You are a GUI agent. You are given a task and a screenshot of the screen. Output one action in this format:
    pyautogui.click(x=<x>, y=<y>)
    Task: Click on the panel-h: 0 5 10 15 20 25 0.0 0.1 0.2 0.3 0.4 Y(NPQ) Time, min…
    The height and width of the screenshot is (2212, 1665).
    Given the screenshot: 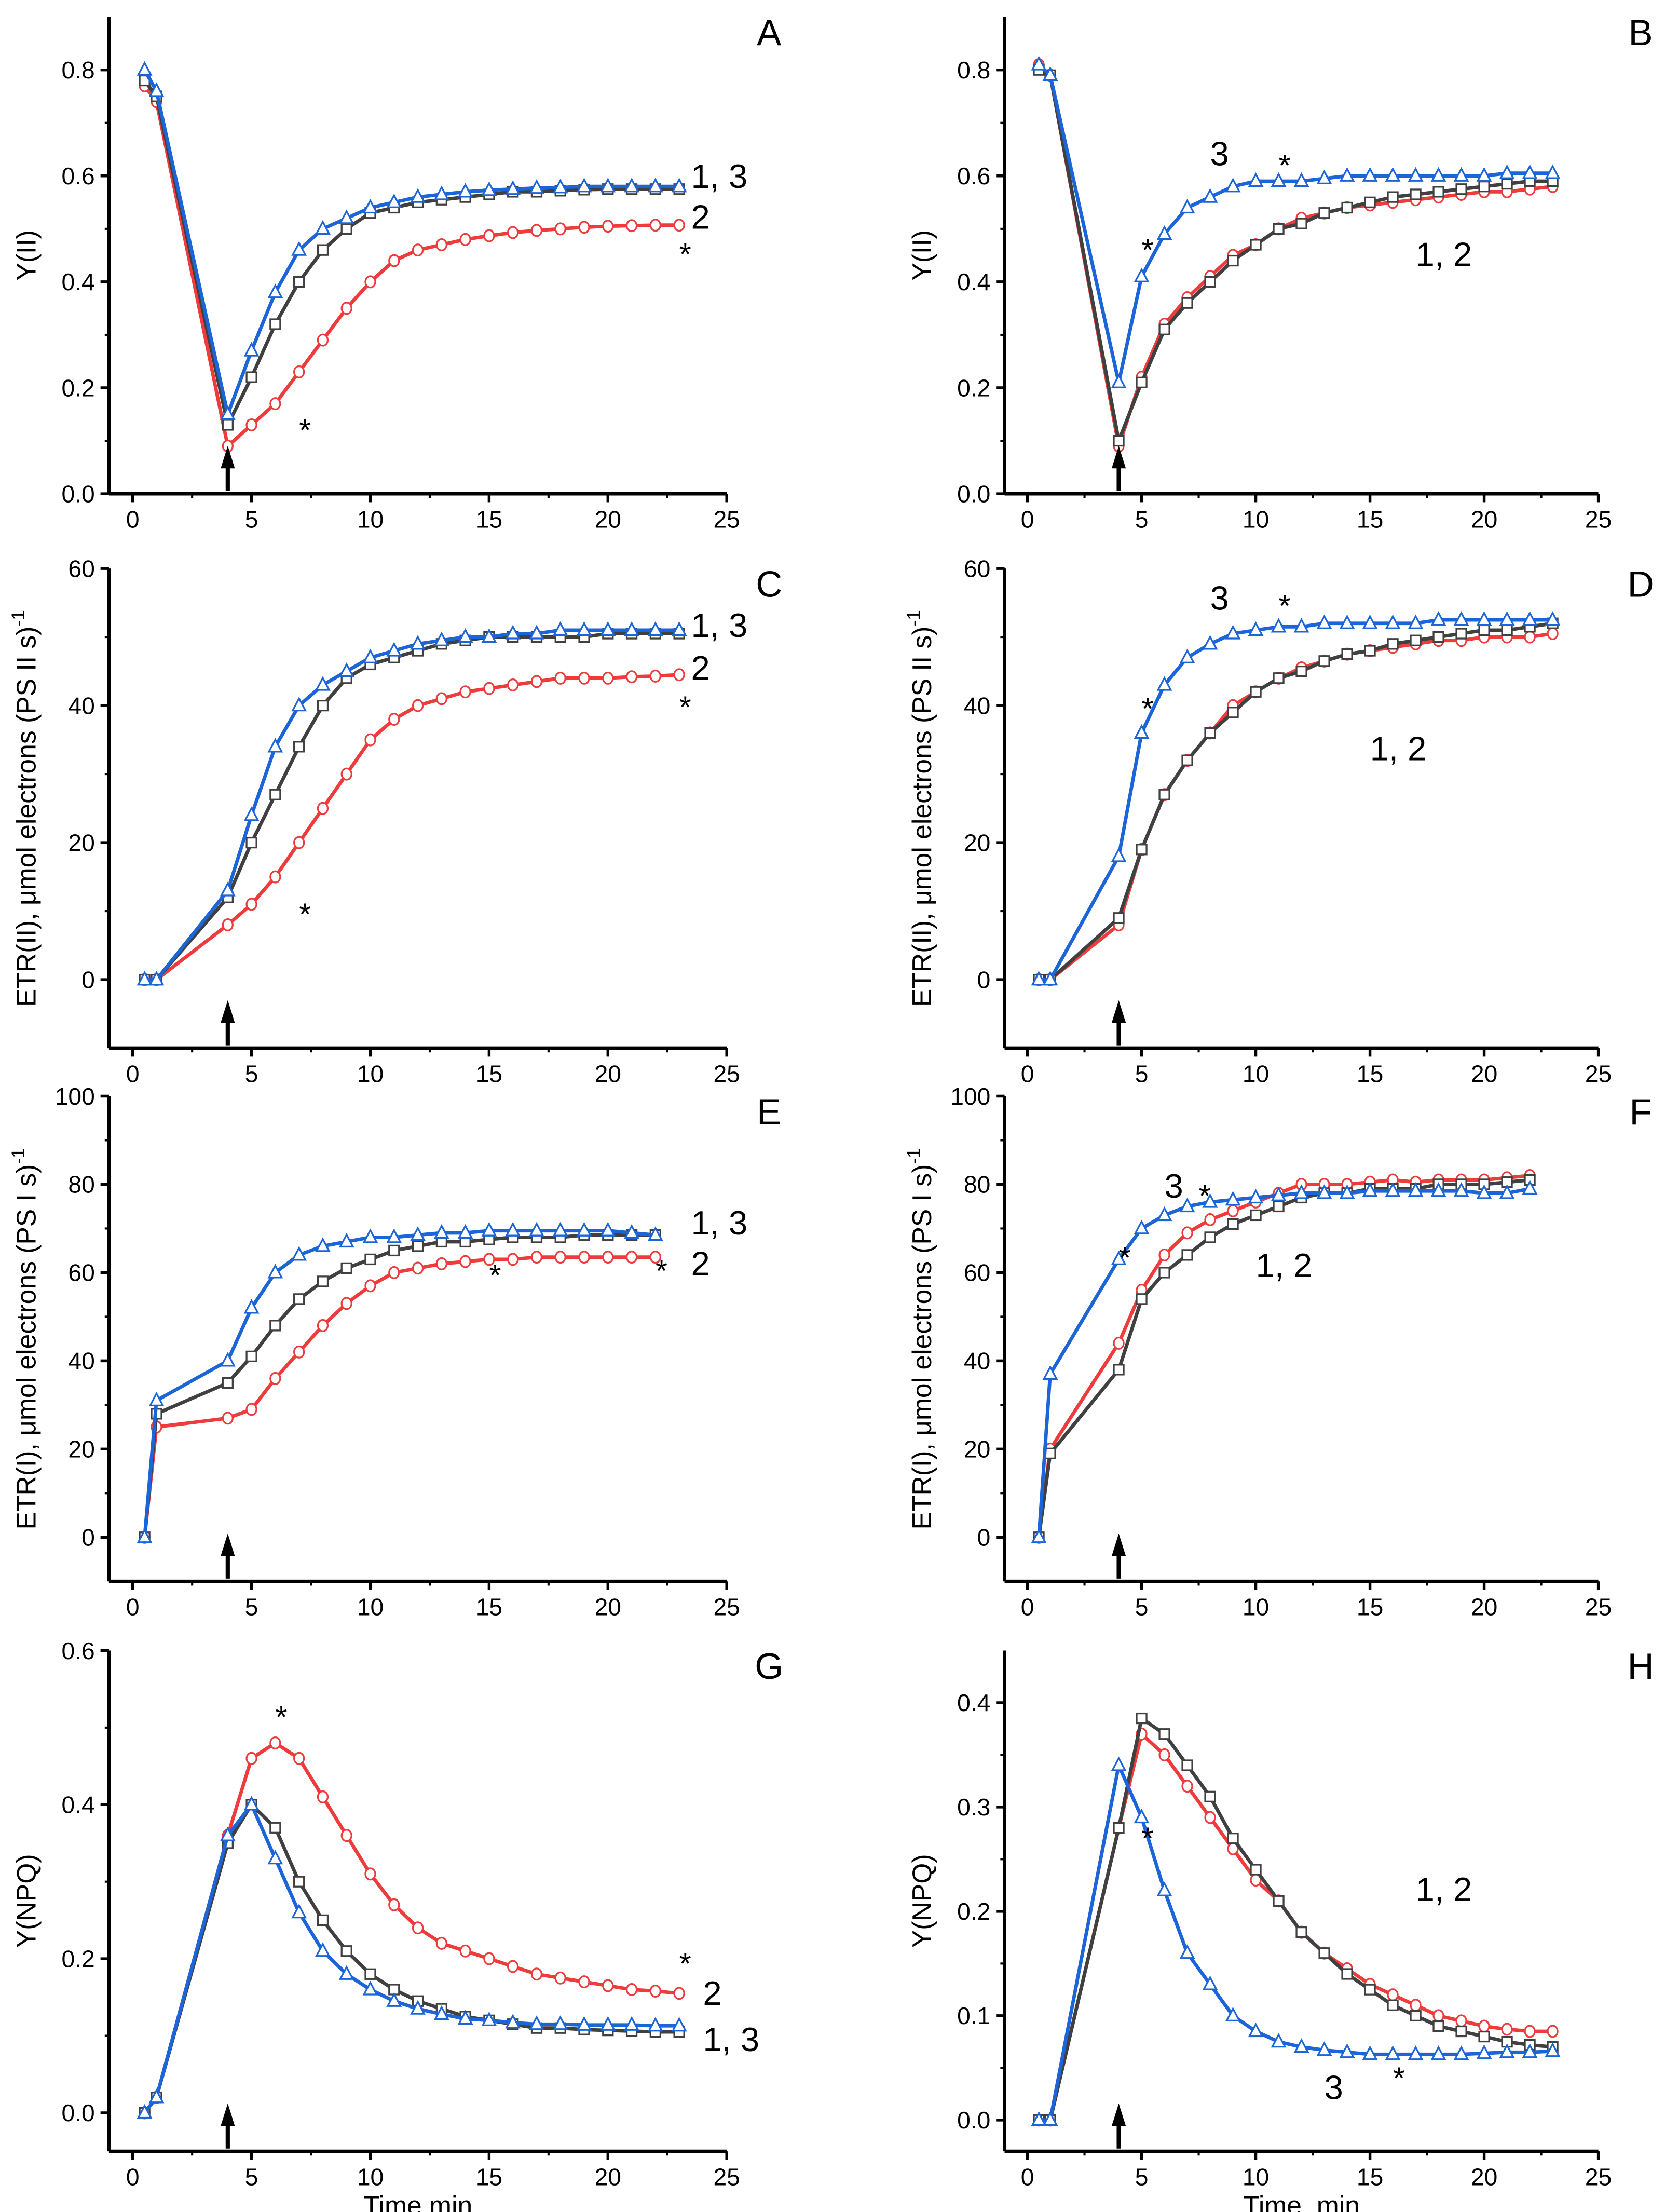 What is the action you would take?
    pyautogui.click(x=1280, y=1929)
    